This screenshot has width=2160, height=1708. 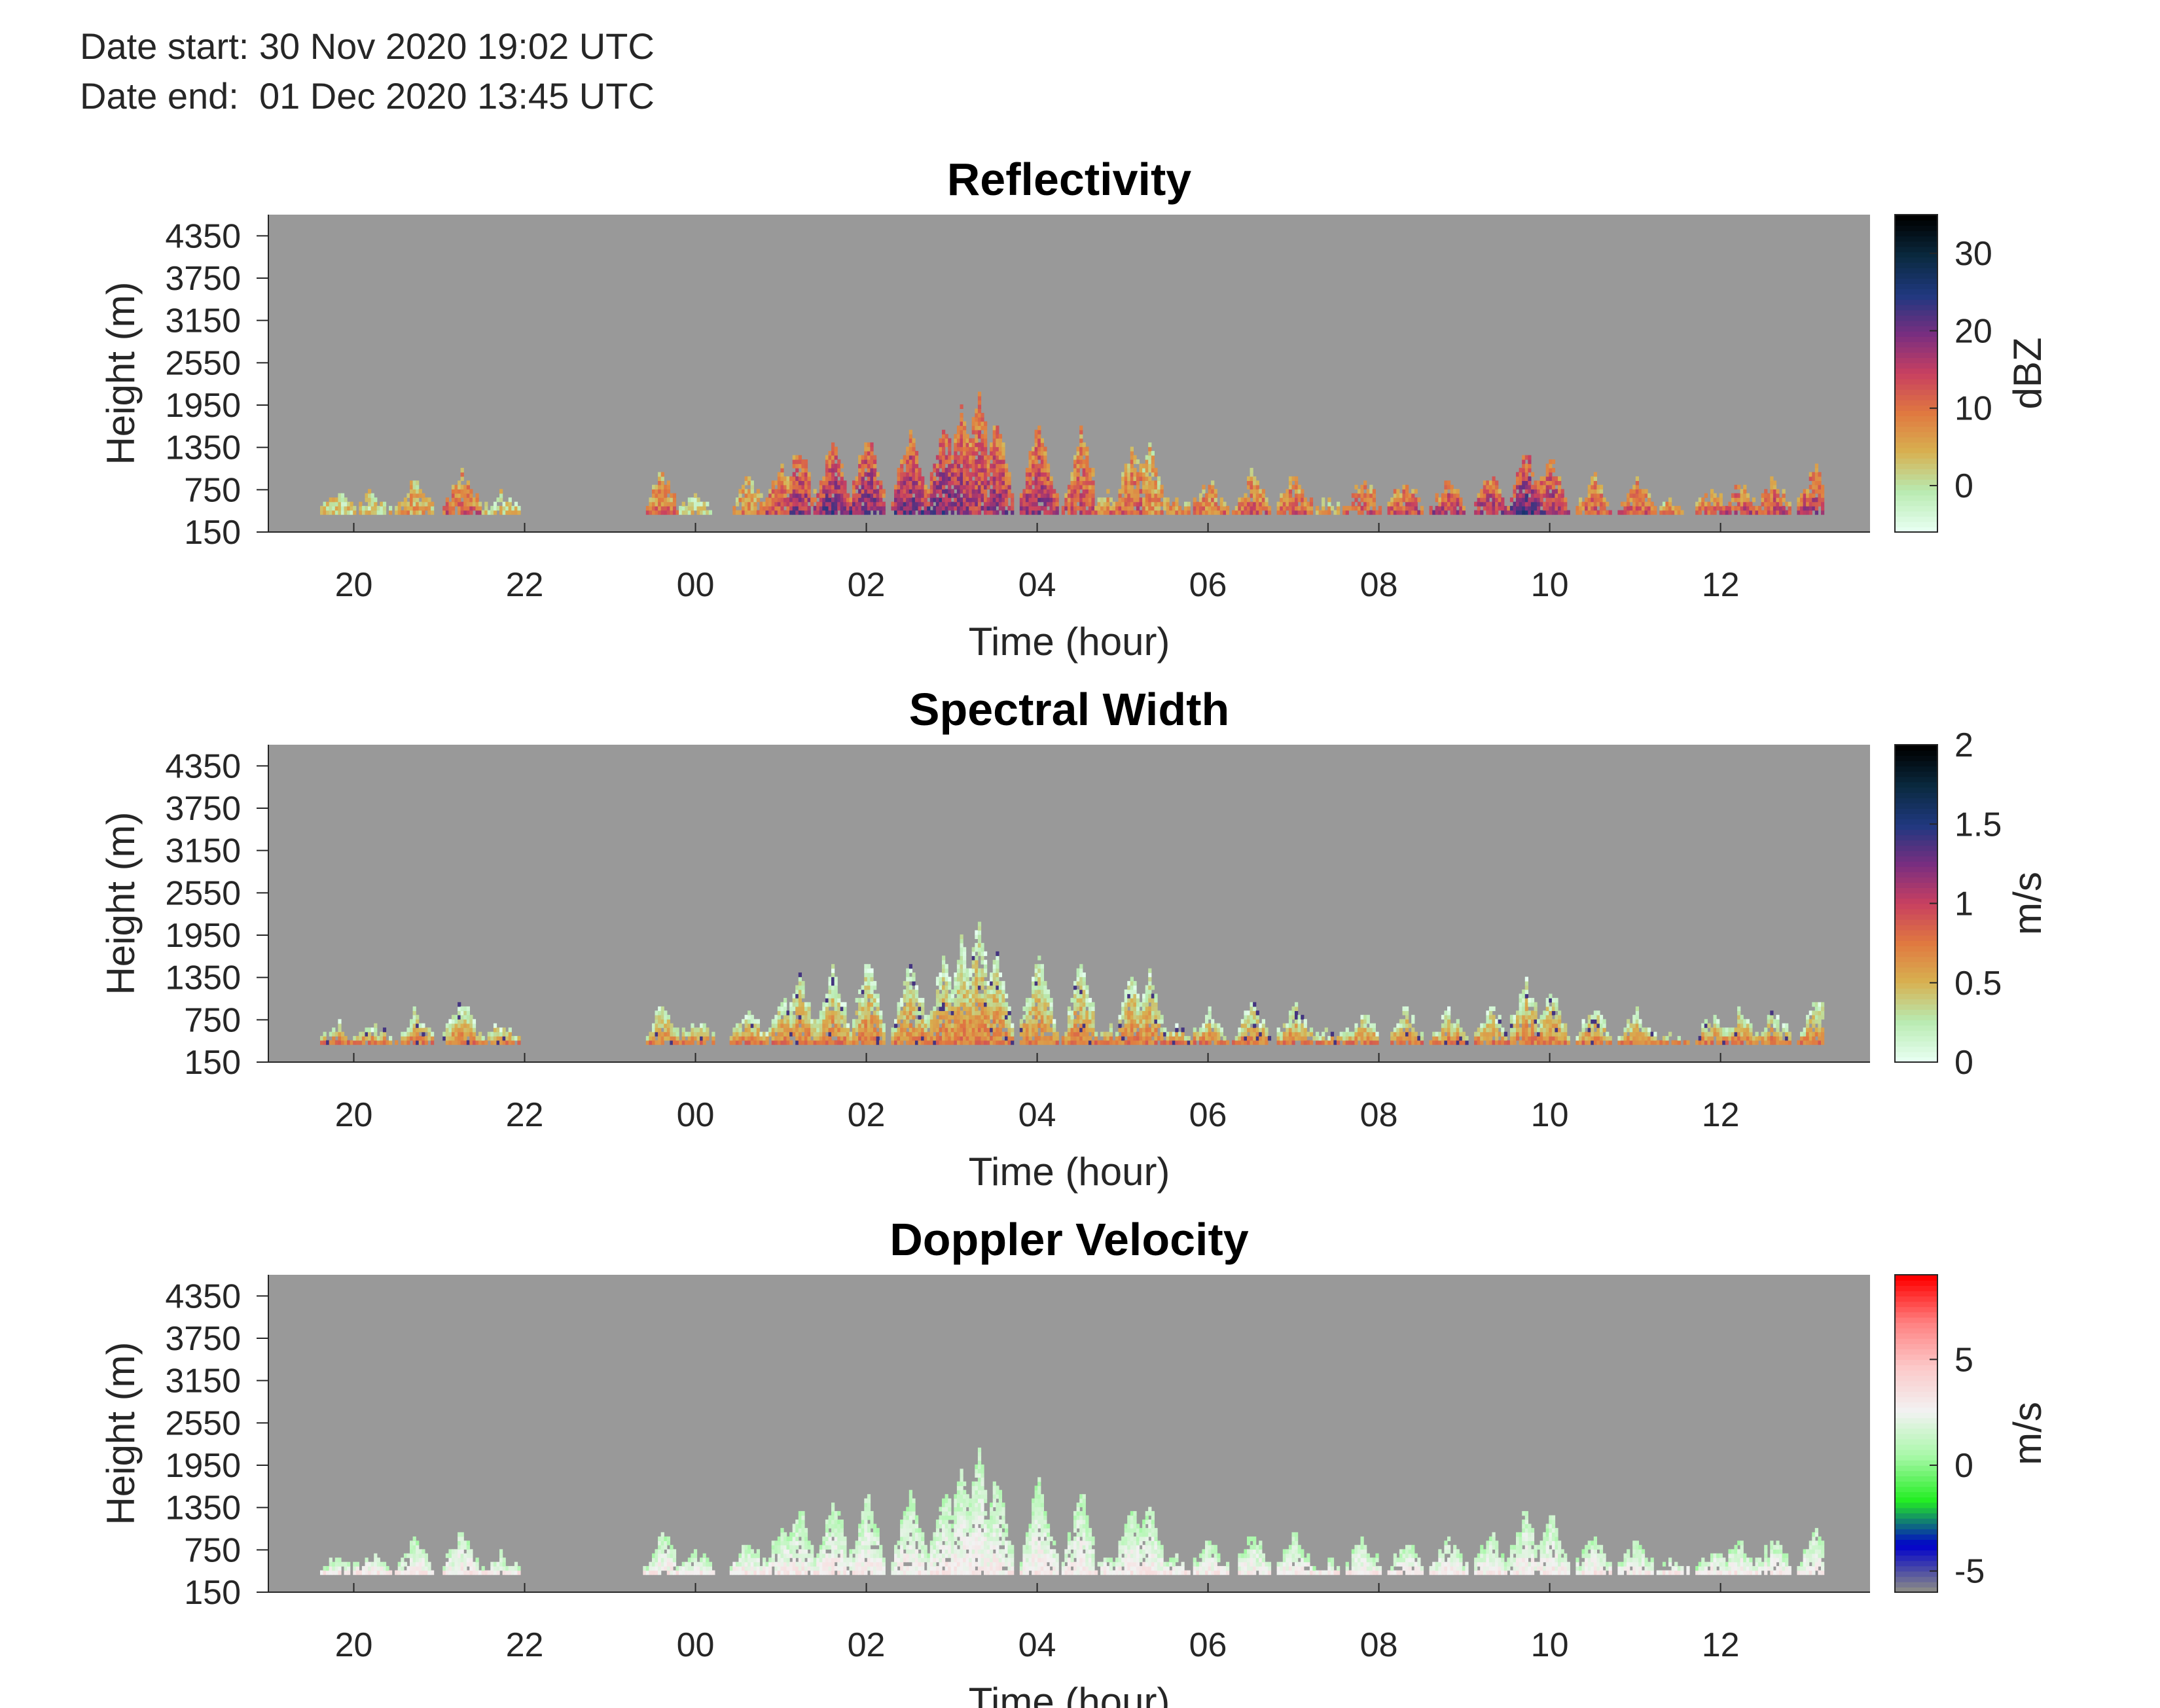 What do you see at coordinates (203, 279) in the screenshot?
I see `reflectivity-y-tick-label: 3750` at bounding box center [203, 279].